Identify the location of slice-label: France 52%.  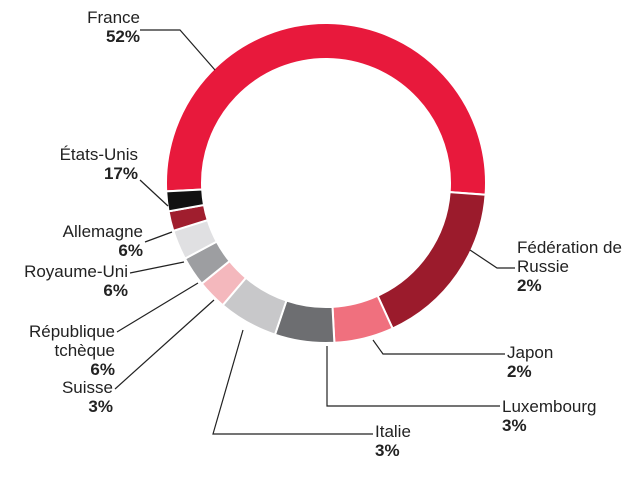
(75, 27).